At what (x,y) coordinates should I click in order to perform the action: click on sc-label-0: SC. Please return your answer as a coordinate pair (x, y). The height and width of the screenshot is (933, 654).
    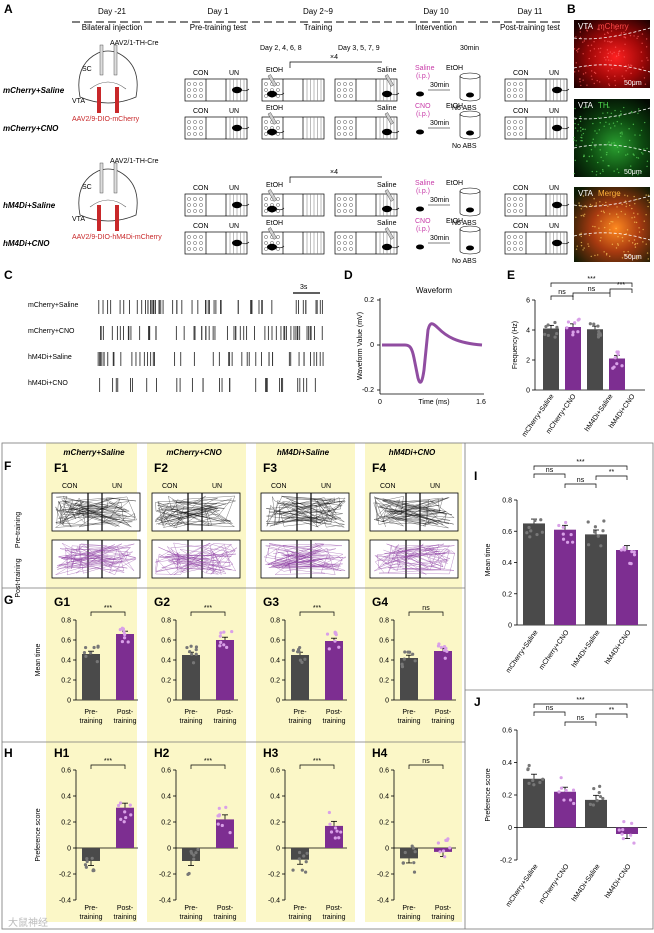
    Looking at the image, I should click on (87, 69).